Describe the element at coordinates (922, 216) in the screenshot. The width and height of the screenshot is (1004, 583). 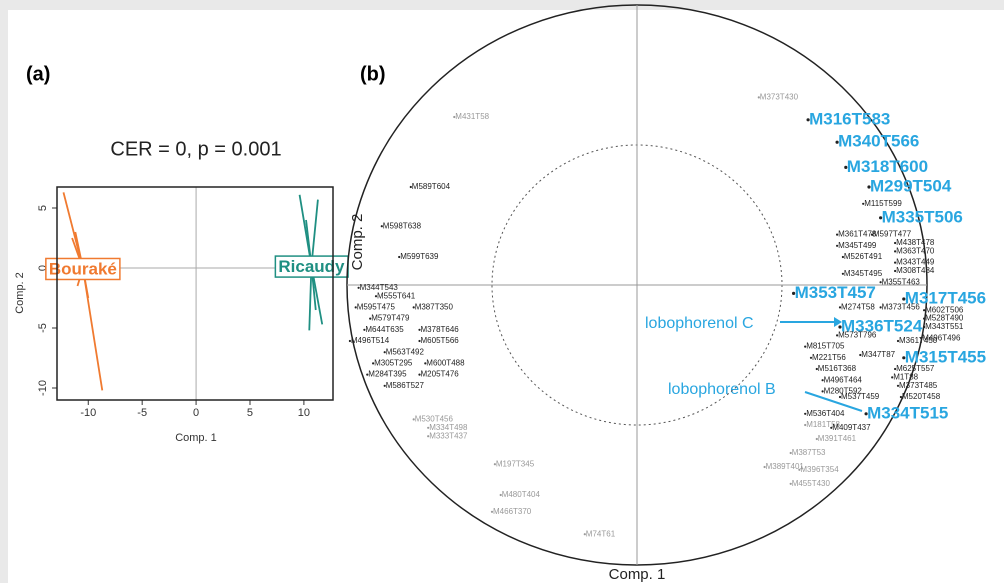
I see `key-variable-label: M335T506` at that location.